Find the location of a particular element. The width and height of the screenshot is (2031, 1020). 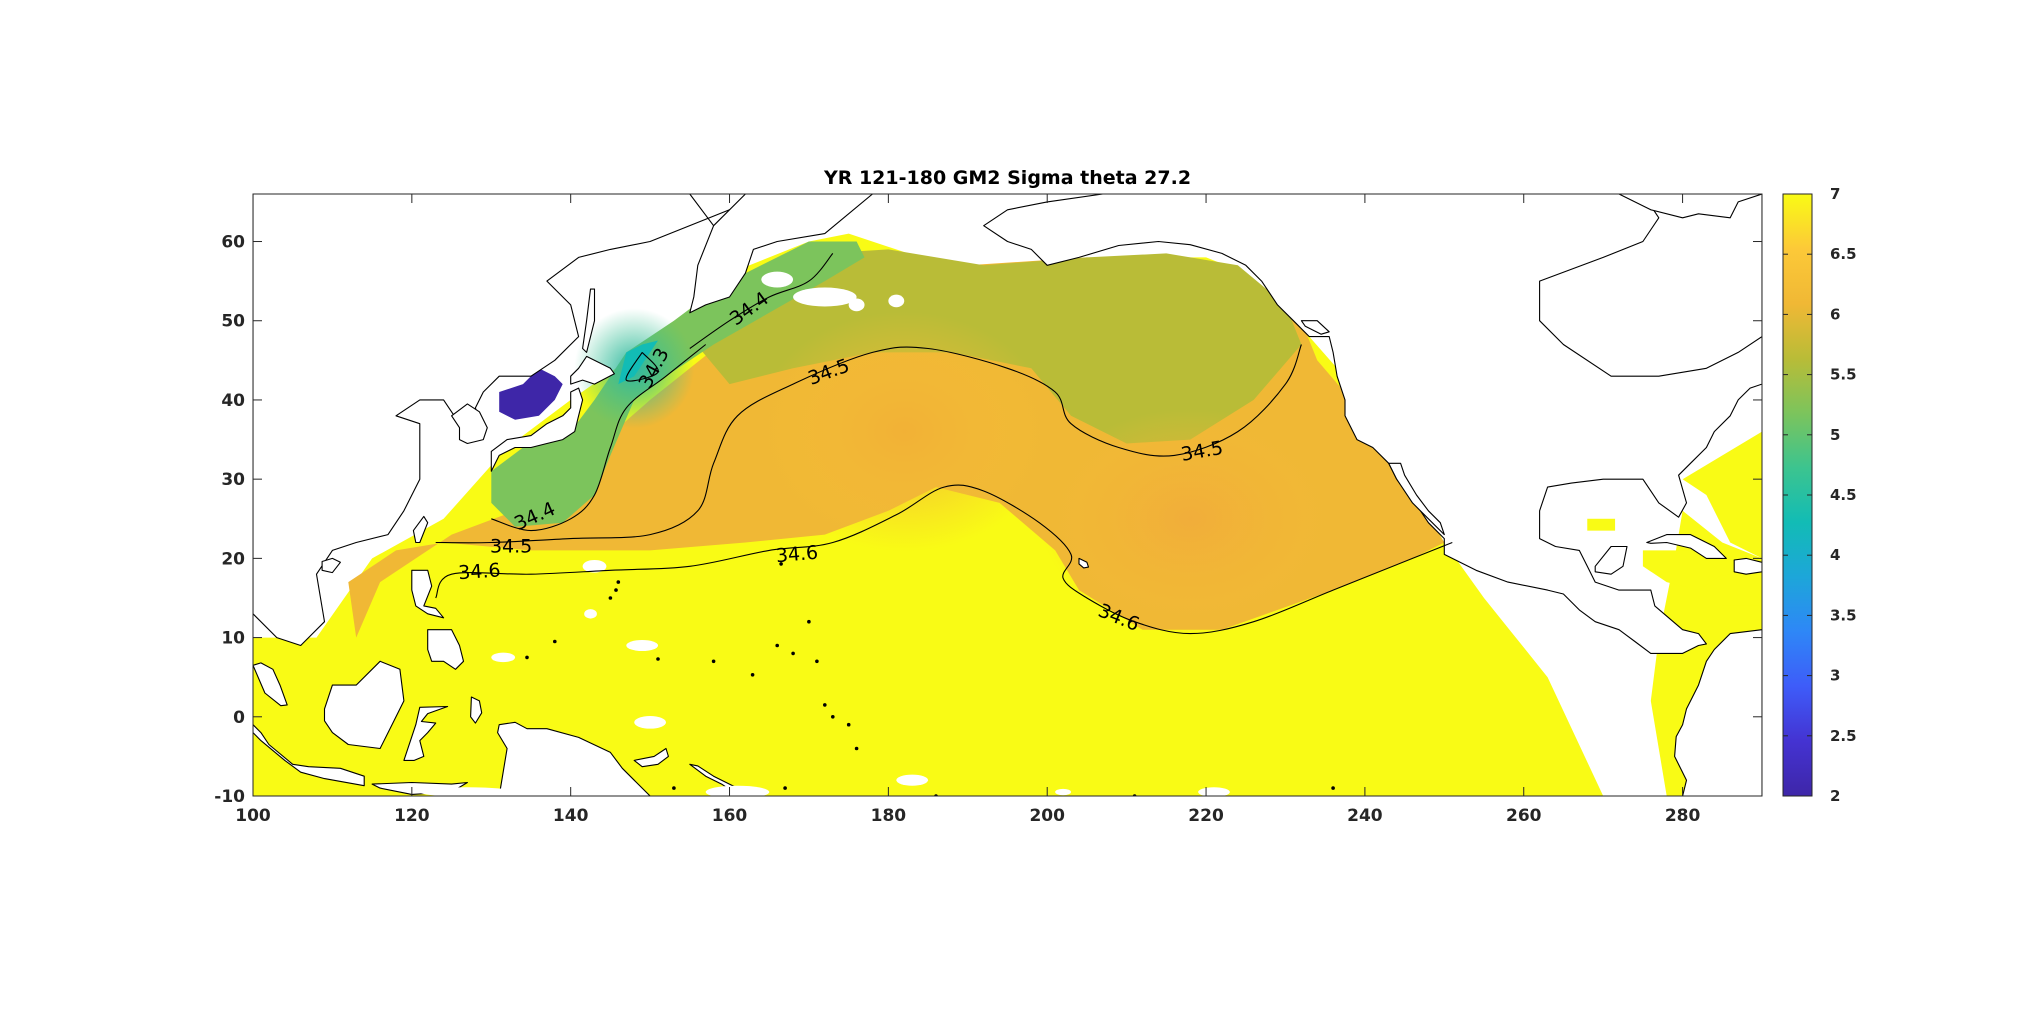

colorbar-tick-label: 4.5 is located at coordinates (1843, 495).